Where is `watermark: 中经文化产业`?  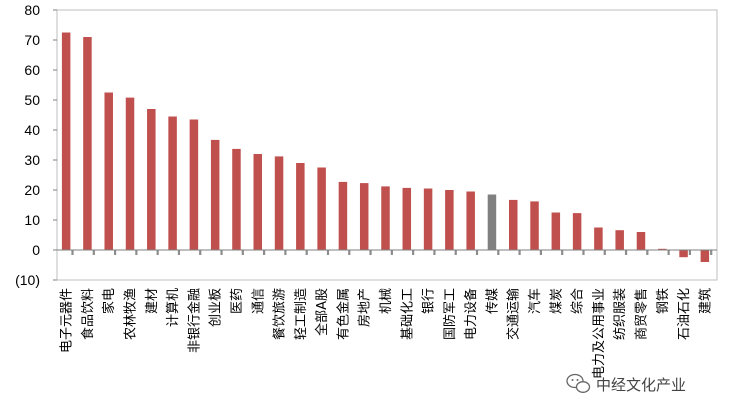
watermark: 中经文化产业 is located at coordinates (626, 383).